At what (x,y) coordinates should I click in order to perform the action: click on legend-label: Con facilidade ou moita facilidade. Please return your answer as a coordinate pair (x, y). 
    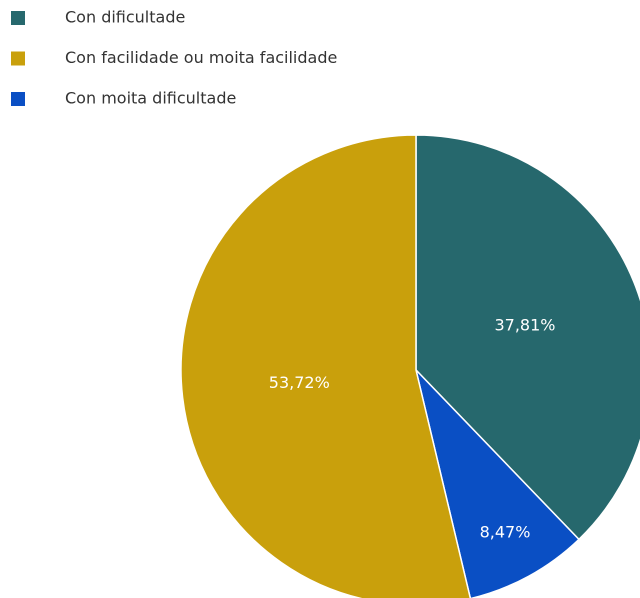
    Looking at the image, I should click on (201, 57).